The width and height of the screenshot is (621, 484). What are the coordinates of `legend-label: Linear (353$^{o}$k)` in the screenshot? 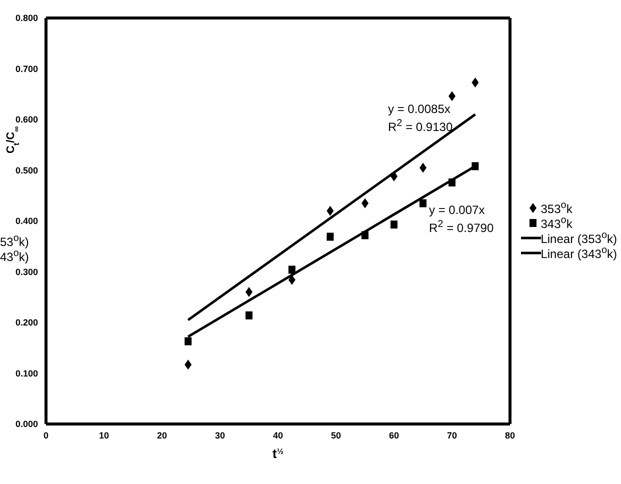 It's located at (578, 238).